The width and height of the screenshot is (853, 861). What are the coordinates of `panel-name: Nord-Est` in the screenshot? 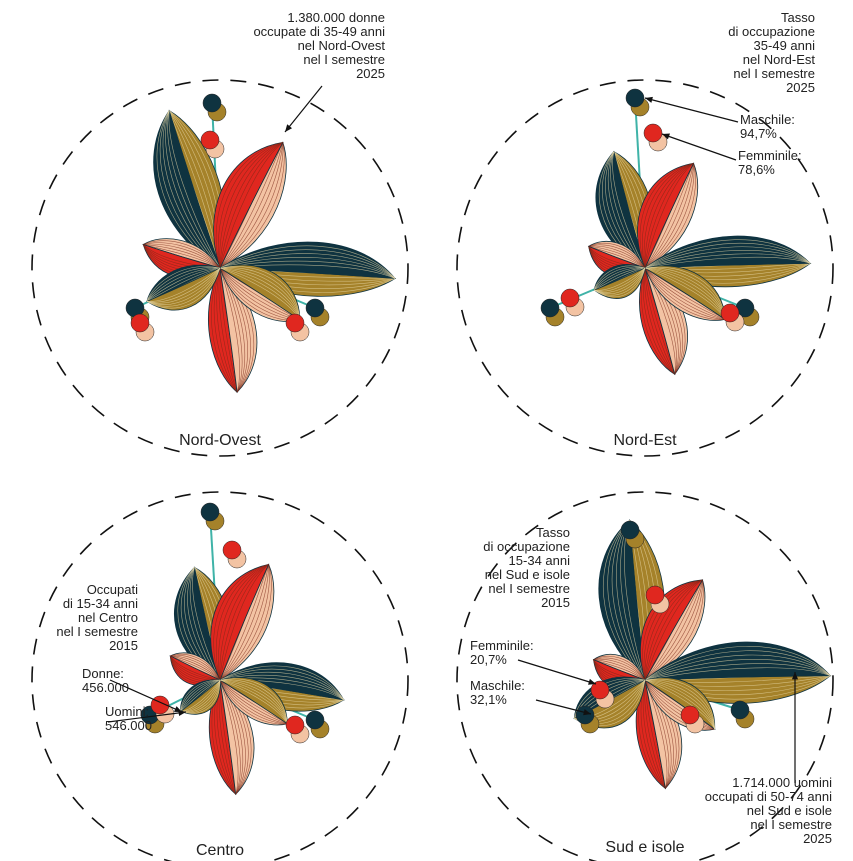 It's located at (645, 440).